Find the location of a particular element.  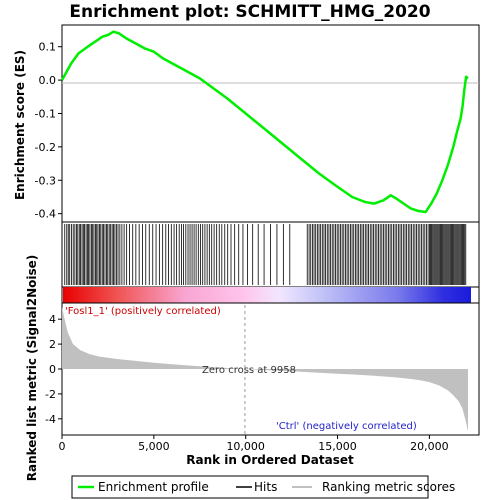

es-y-tick-label: -0.3 is located at coordinates (45, 180).